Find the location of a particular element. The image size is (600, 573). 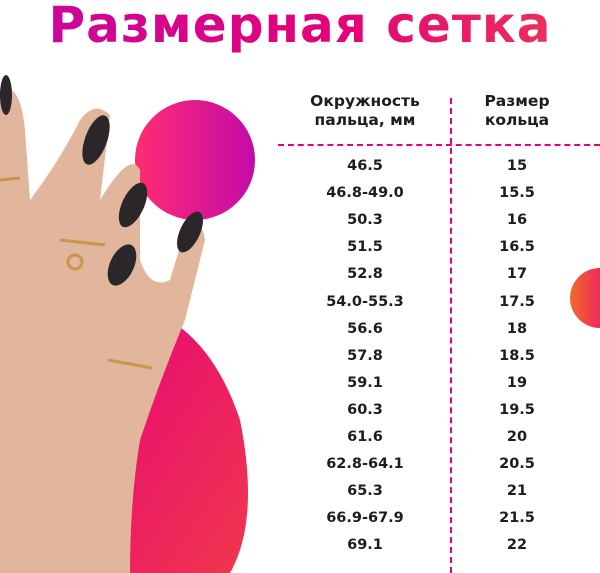

ring-size-cell: 19.5 is located at coordinates (517, 409).